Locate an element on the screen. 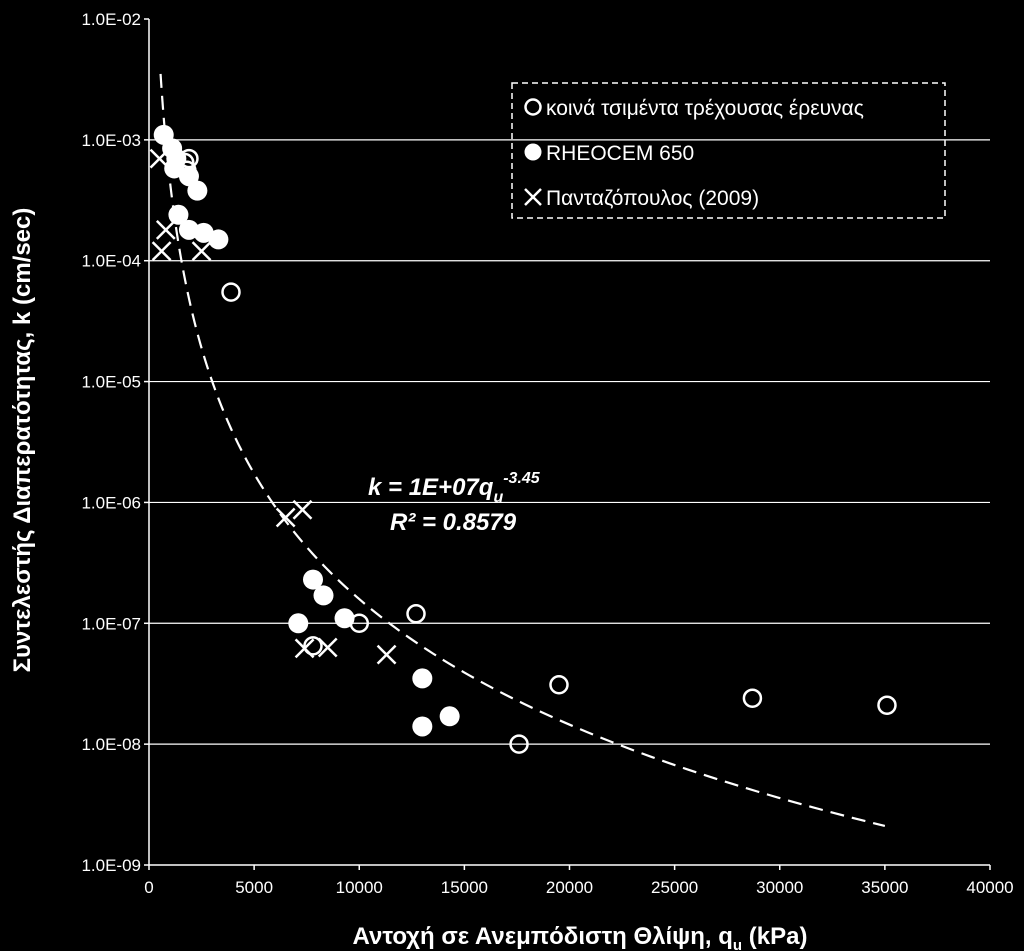  x-tick-label: 35000 is located at coordinates (884, 887).